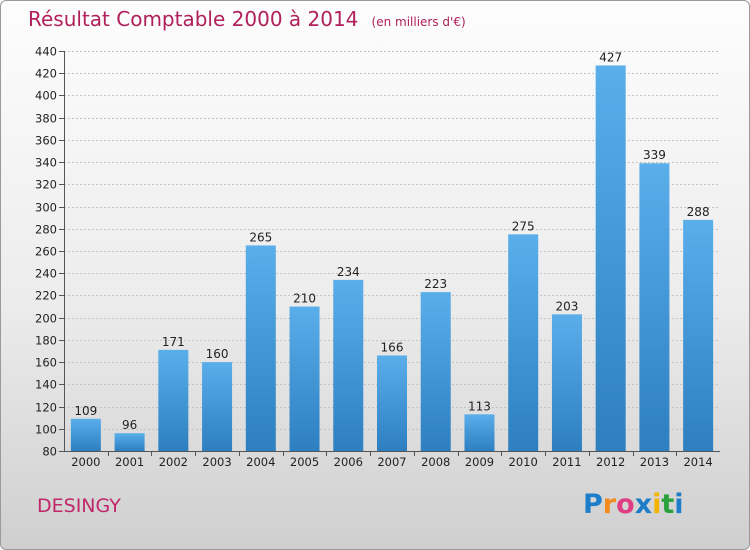 Image resolution: width=750 pixels, height=550 pixels. I want to click on data-label: 234, so click(348, 272).